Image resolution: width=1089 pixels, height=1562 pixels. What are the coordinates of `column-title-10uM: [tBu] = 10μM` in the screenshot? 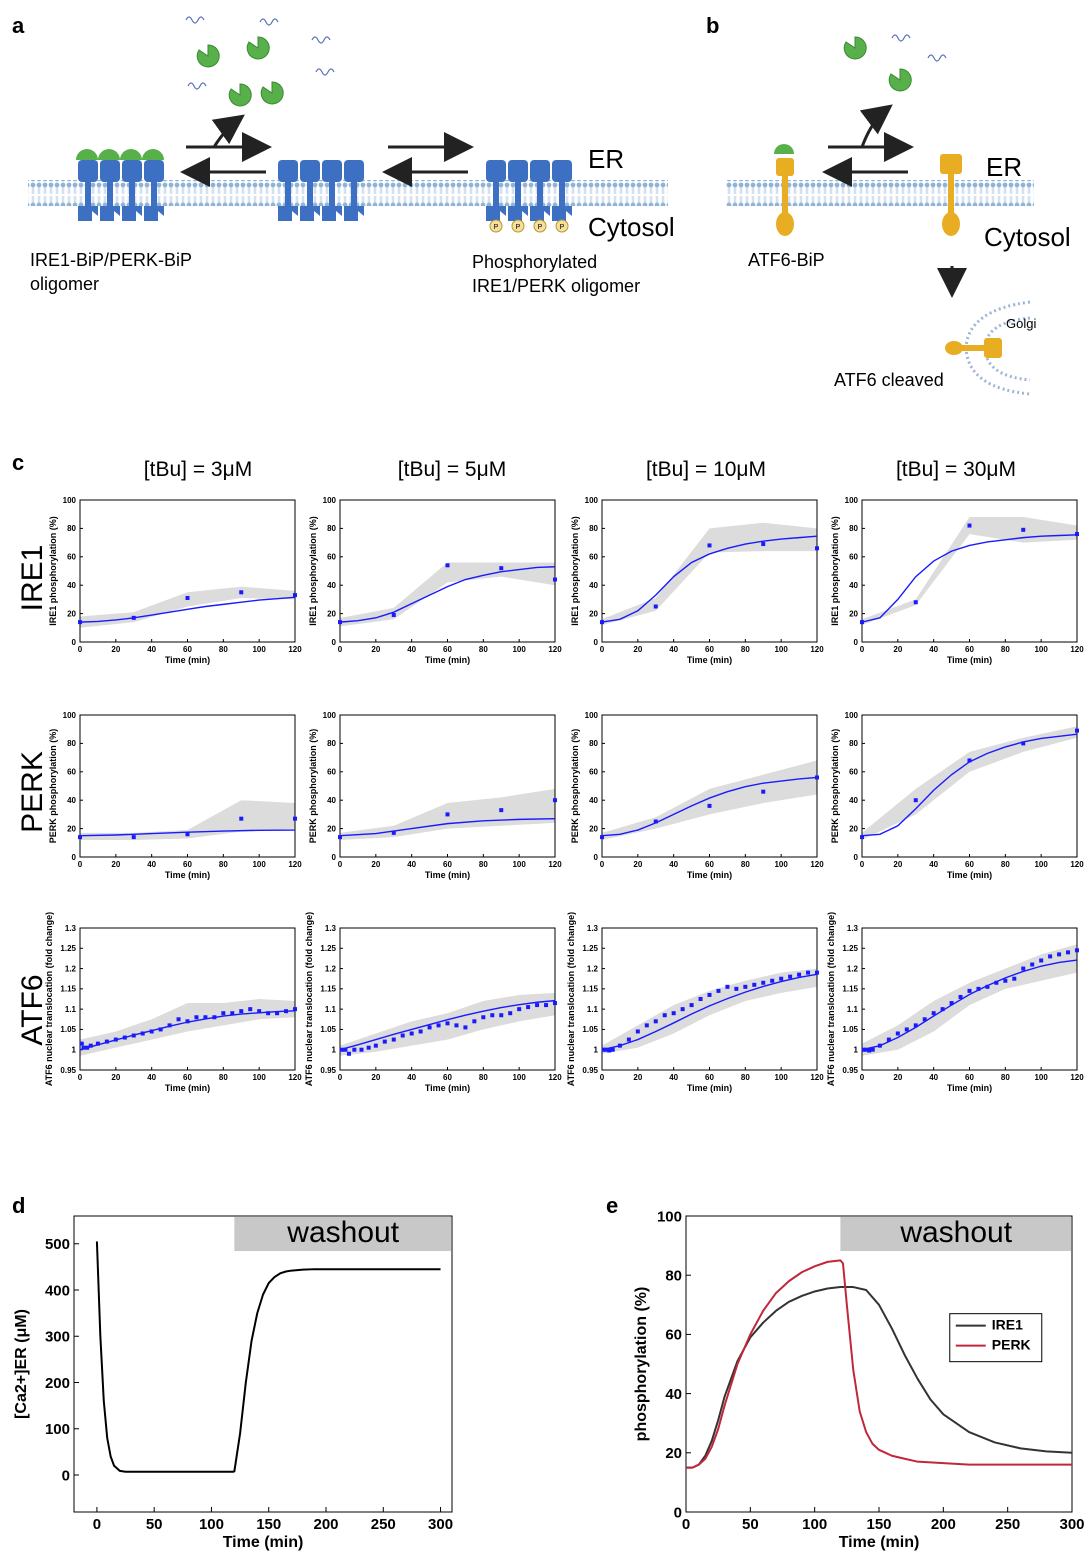 It's located at (706, 469).